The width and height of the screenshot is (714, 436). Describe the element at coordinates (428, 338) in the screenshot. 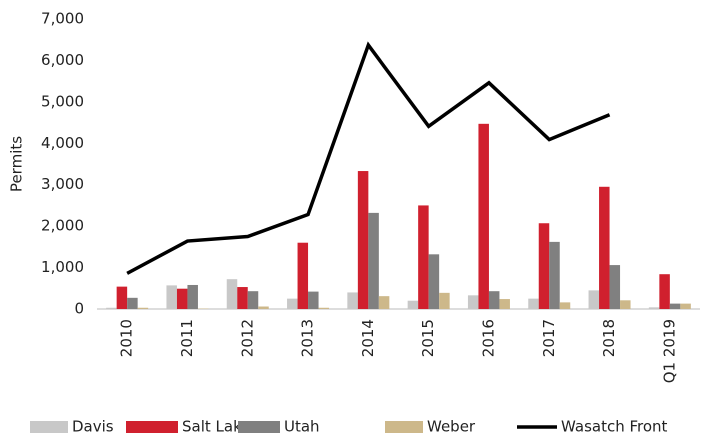

I see `x-tick-label: 2015` at that location.